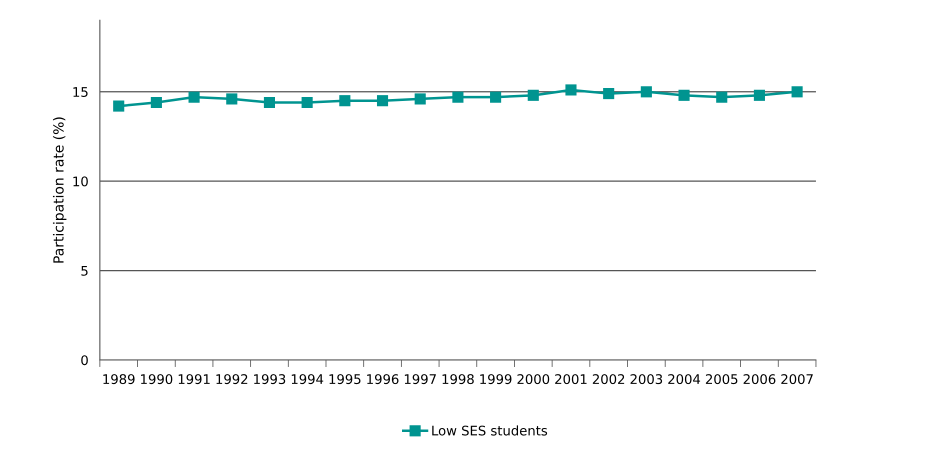 This screenshot has height=450, width=951. Describe the element at coordinates (382, 379) in the screenshot. I see `x-tick-label: 1996` at that location.